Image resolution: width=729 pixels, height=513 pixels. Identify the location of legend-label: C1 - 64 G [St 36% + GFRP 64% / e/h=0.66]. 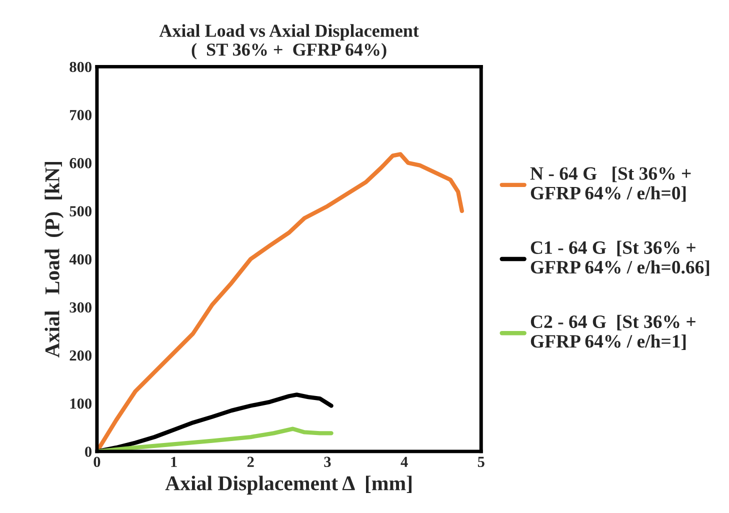
(620, 258).